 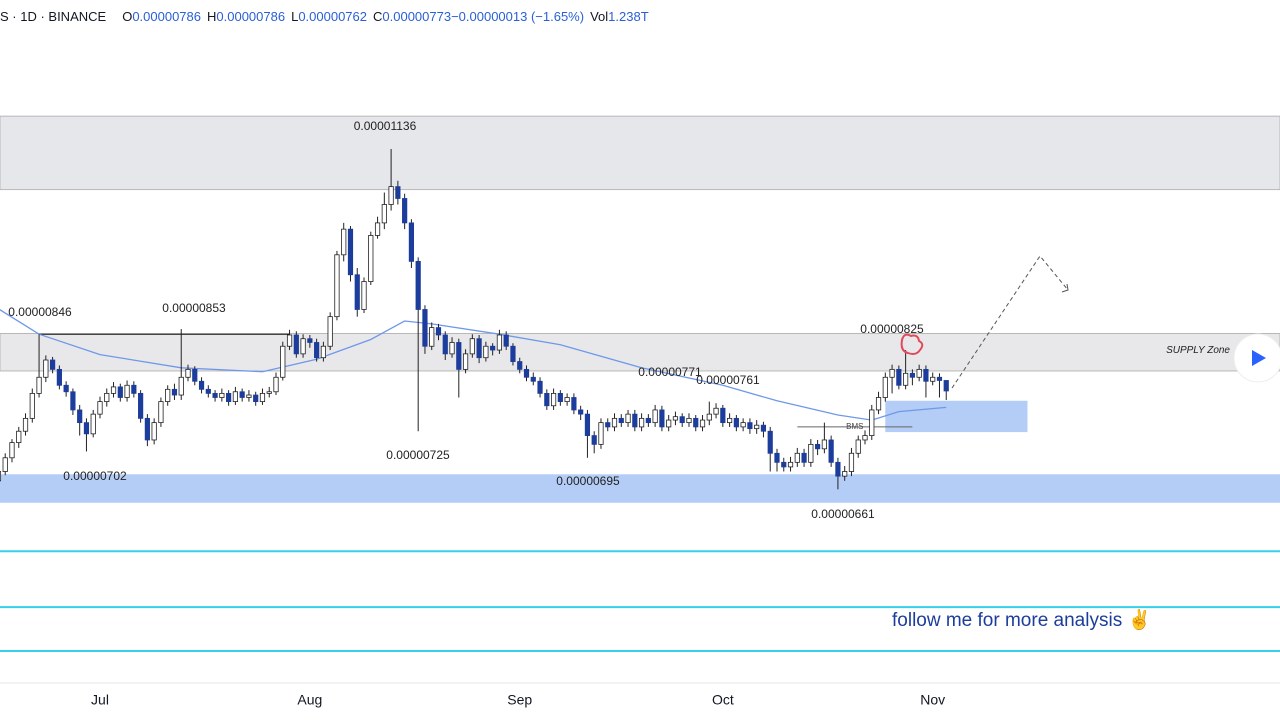 I want to click on price-annotation: 0.00000825, so click(x=892, y=329).